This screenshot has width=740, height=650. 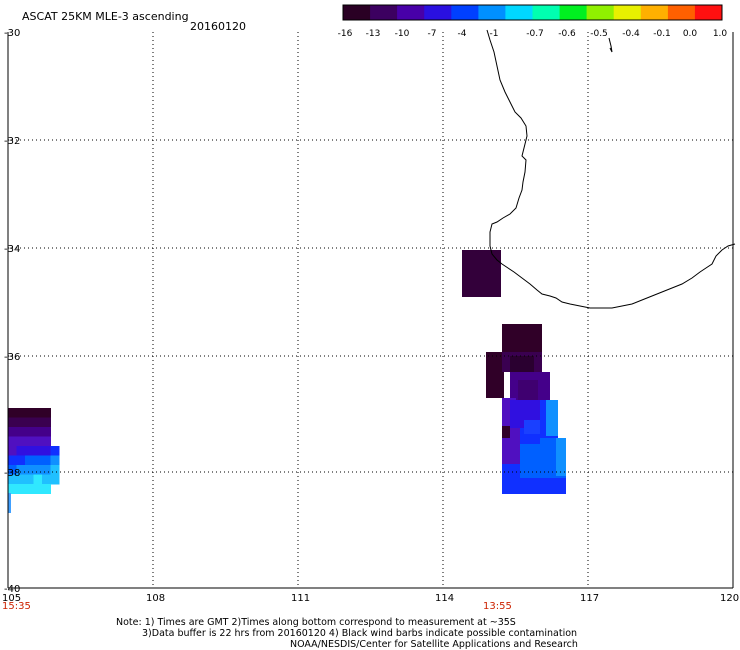 I want to click on lat-label-40: -40, so click(x=12, y=589).